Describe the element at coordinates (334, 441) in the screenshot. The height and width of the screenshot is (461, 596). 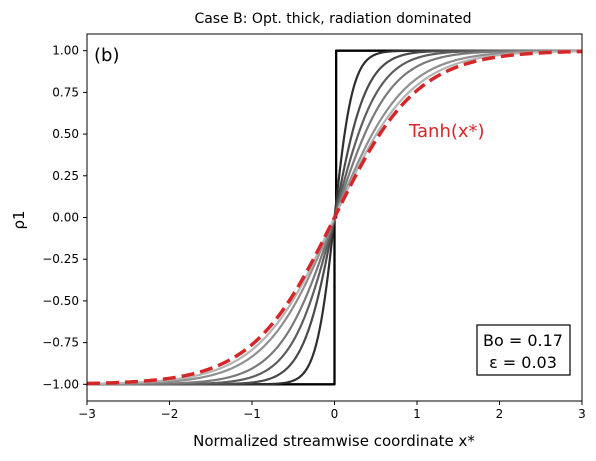
I see `x-axis-label: Normalized streamwise coordinate x*` at that location.